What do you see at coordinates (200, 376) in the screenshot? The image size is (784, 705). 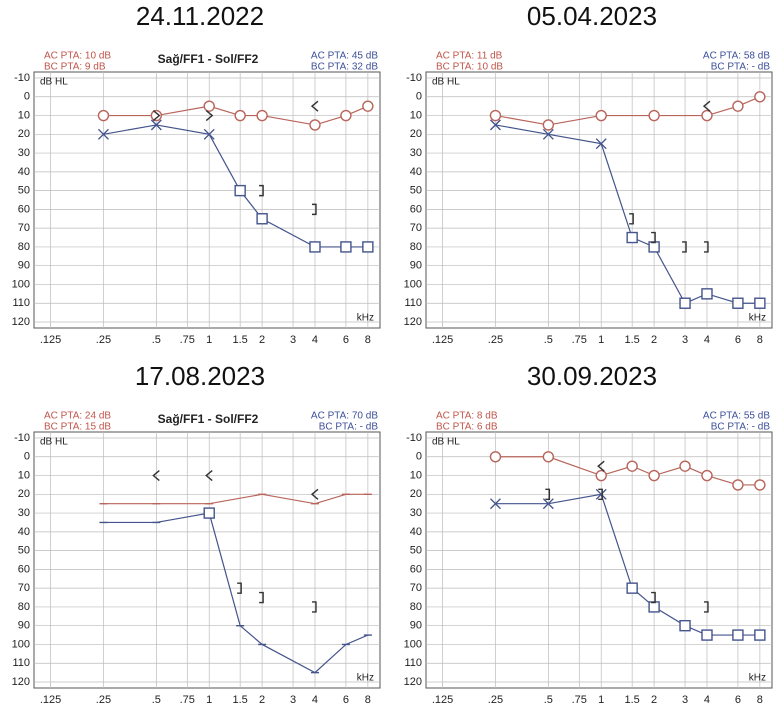 I see `chart-title: 17.08.2023` at bounding box center [200, 376].